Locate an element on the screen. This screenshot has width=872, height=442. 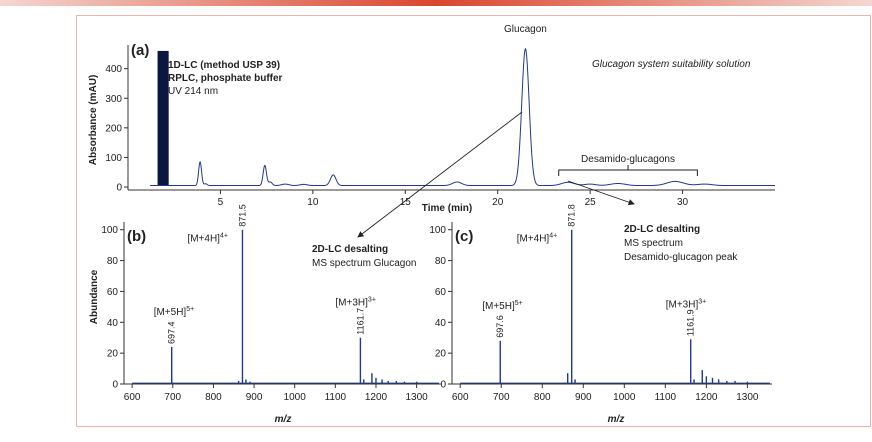
glucagon-peak-label: Glucagon is located at coordinates (525, 29).